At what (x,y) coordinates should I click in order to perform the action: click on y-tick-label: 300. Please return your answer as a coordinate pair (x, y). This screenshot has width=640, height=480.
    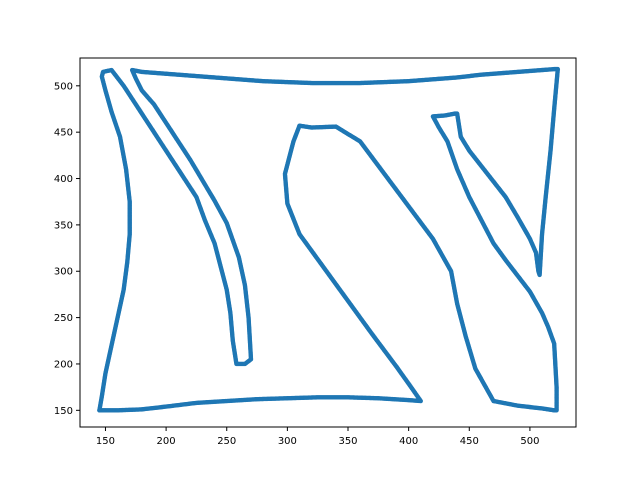
    Looking at the image, I should click on (63, 272).